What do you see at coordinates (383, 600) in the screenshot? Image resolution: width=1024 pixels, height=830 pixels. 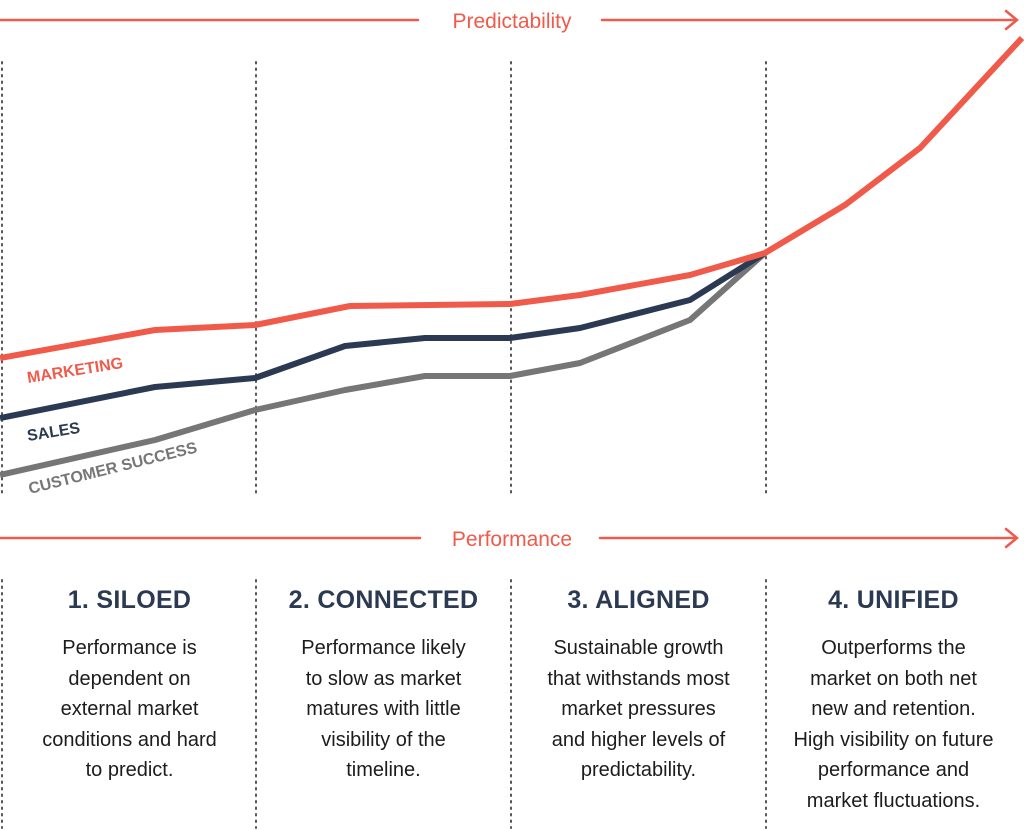 I see `stage-title: 2. CONNECTED` at bounding box center [383, 600].